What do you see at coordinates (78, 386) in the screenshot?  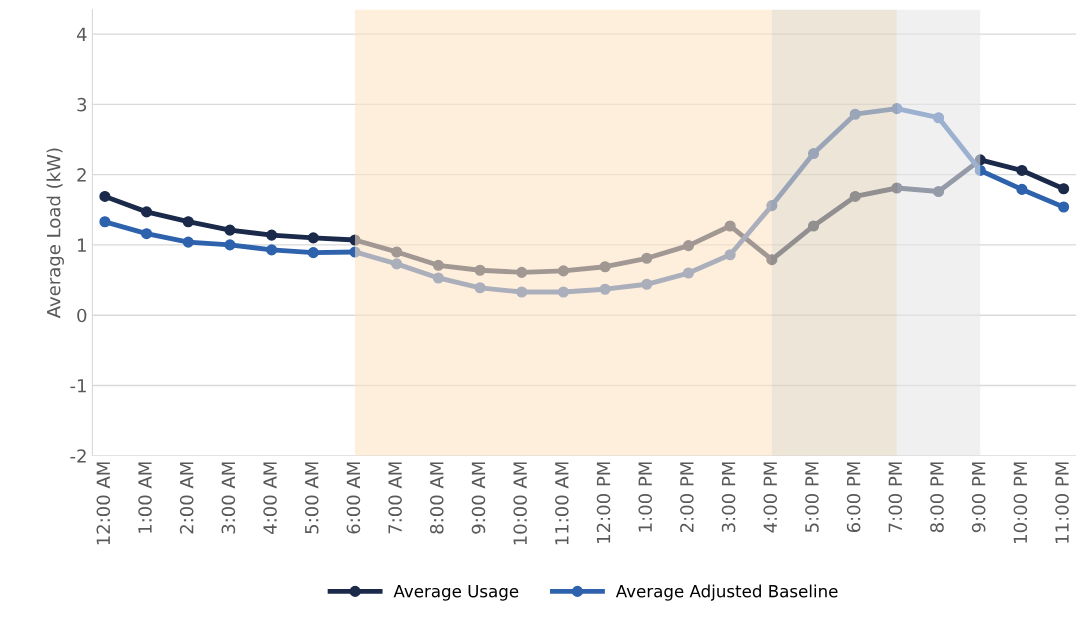 I see `y-tick-label: -1` at bounding box center [78, 386].